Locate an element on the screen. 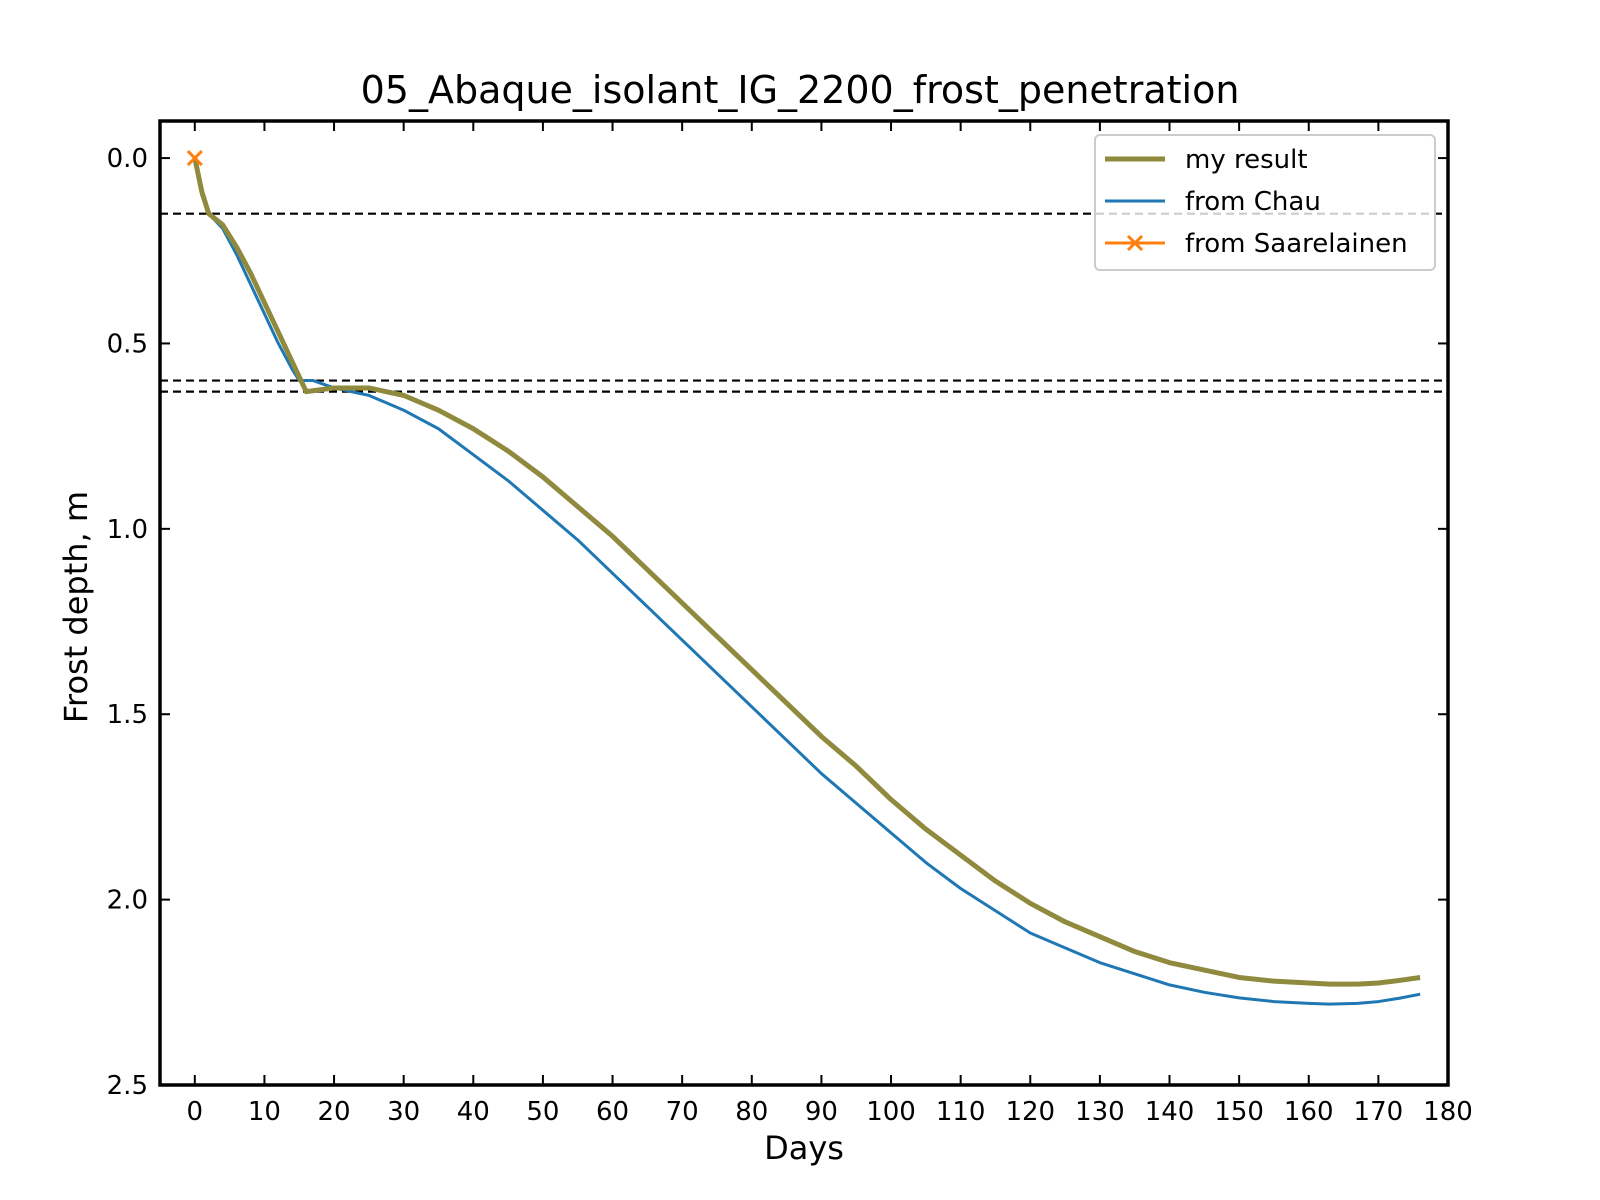 The width and height of the screenshot is (1600, 1200). y-tick-label: 2.5 is located at coordinates (127, 1086).